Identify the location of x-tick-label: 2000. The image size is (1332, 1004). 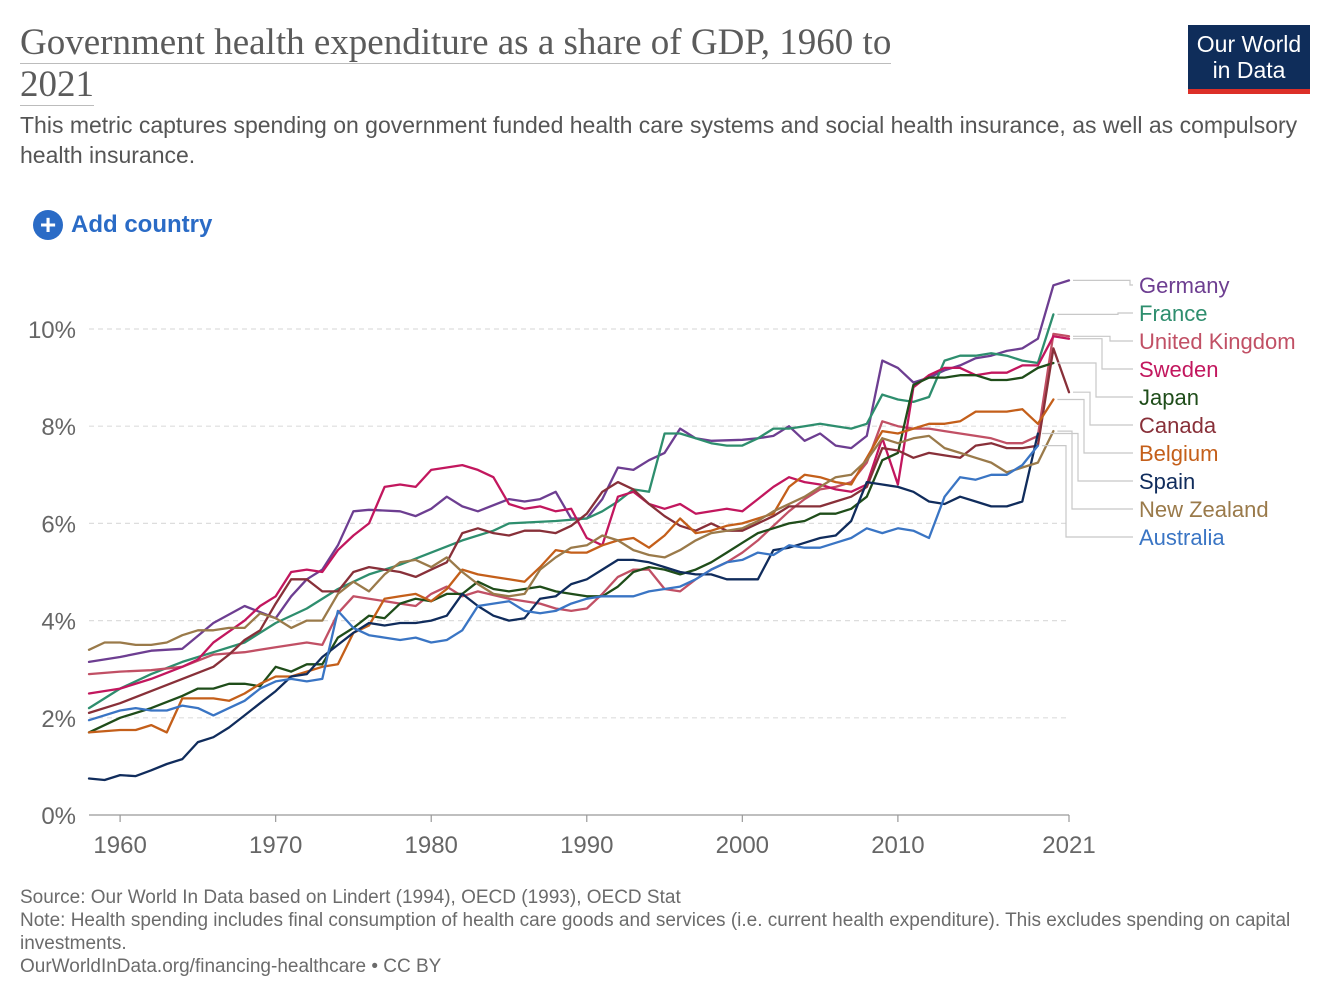
(742, 845).